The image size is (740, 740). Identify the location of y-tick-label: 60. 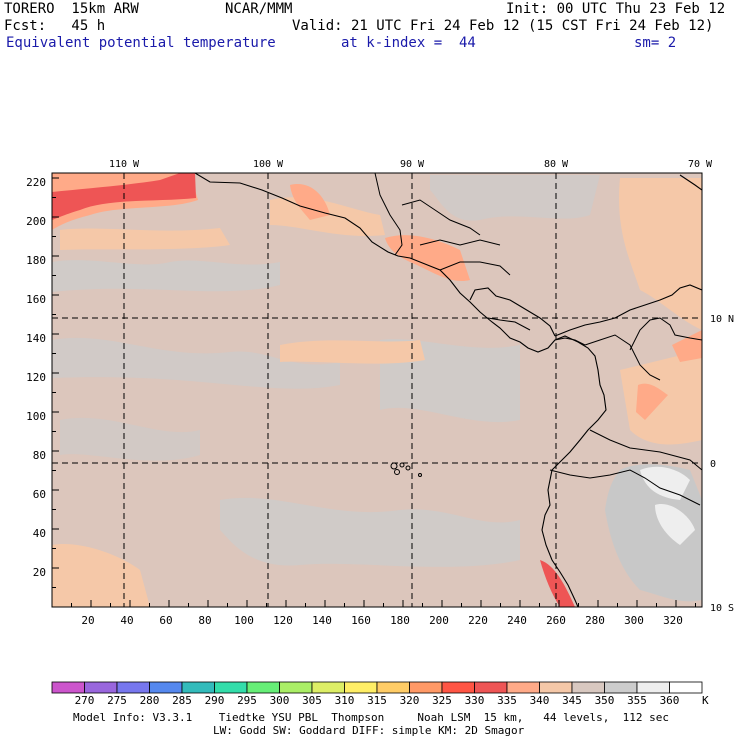
(39, 494).